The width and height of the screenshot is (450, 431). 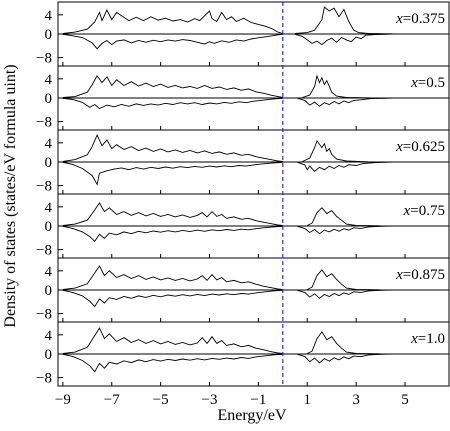 I want to click on dos-panel: 4 0 −8 x=0.75, so click(x=243, y=226).